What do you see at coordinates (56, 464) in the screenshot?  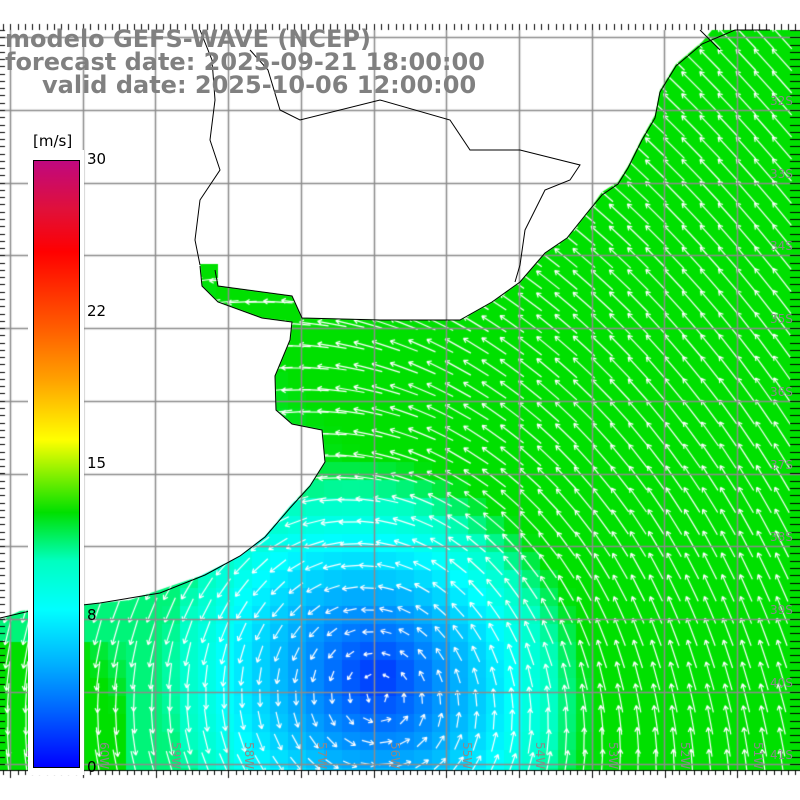 I see `colorbar` at bounding box center [56, 464].